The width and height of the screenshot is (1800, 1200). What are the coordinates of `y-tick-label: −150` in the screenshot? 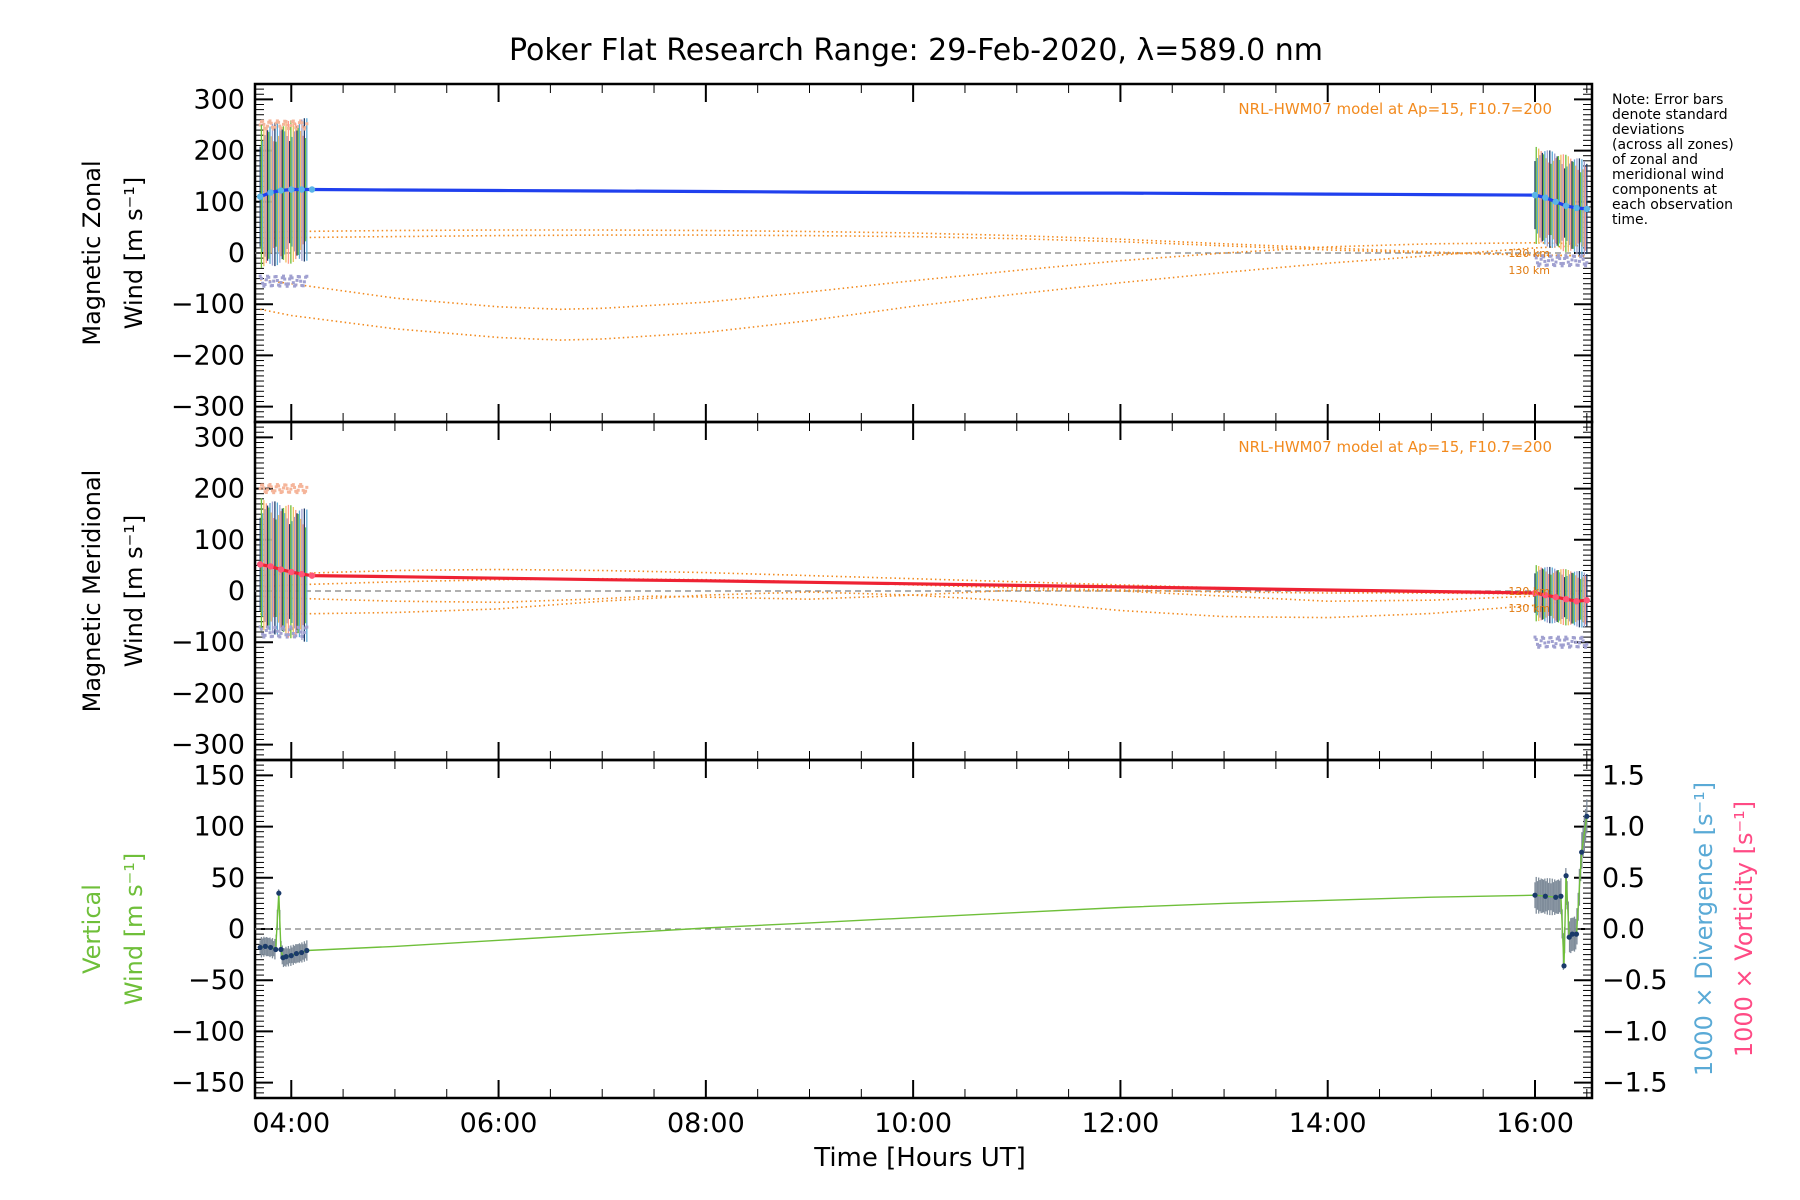 It's located at (208, 1083).